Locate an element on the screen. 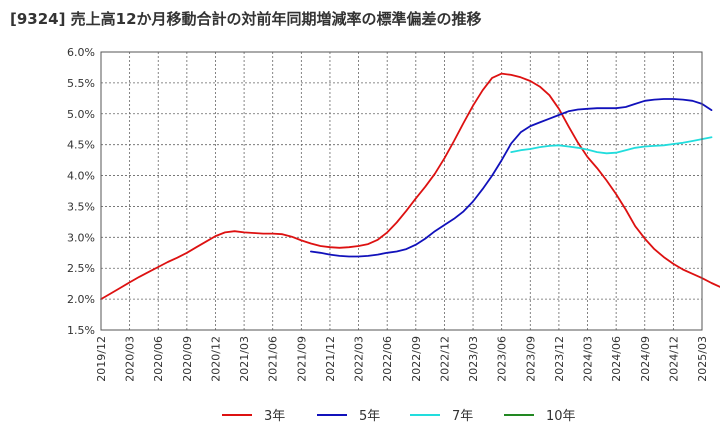  x-tick-label: 2023/12 is located at coordinates (559, 359).